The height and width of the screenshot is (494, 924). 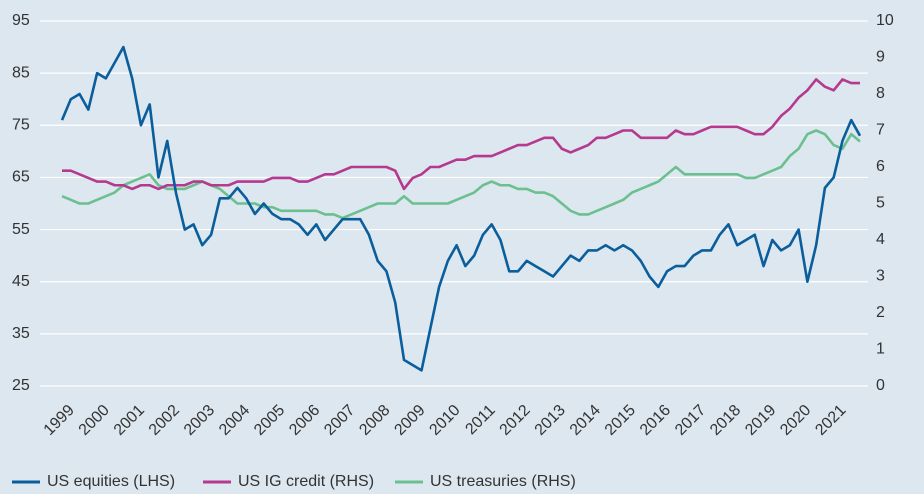 I want to click on legend-label: US IG credit (RHS), so click(x=306, y=481).